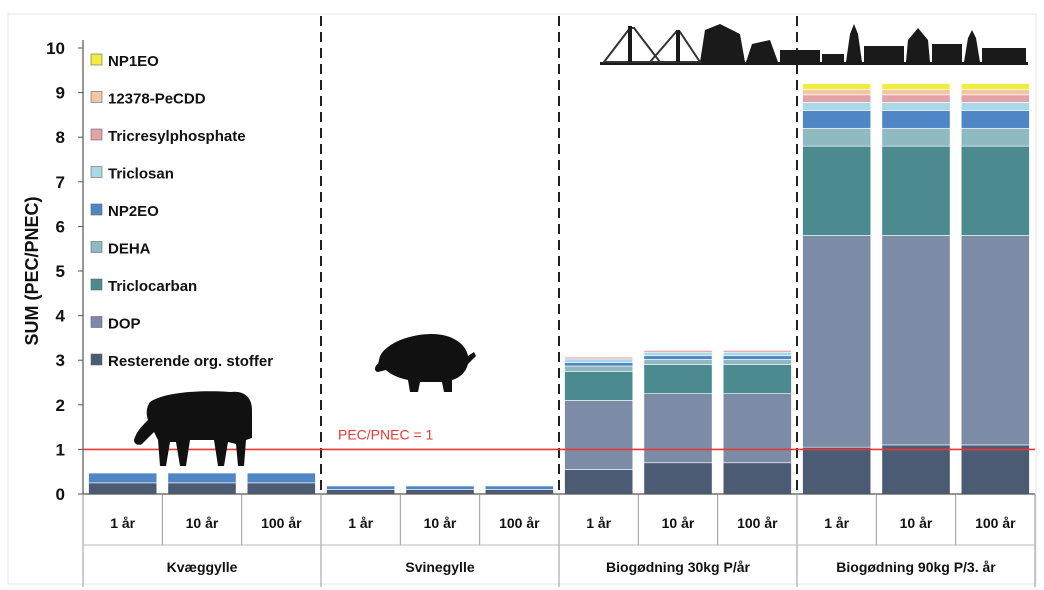  Describe the element at coordinates (152, 286) in the screenshot. I see `legend-label: Triclocarban` at that location.